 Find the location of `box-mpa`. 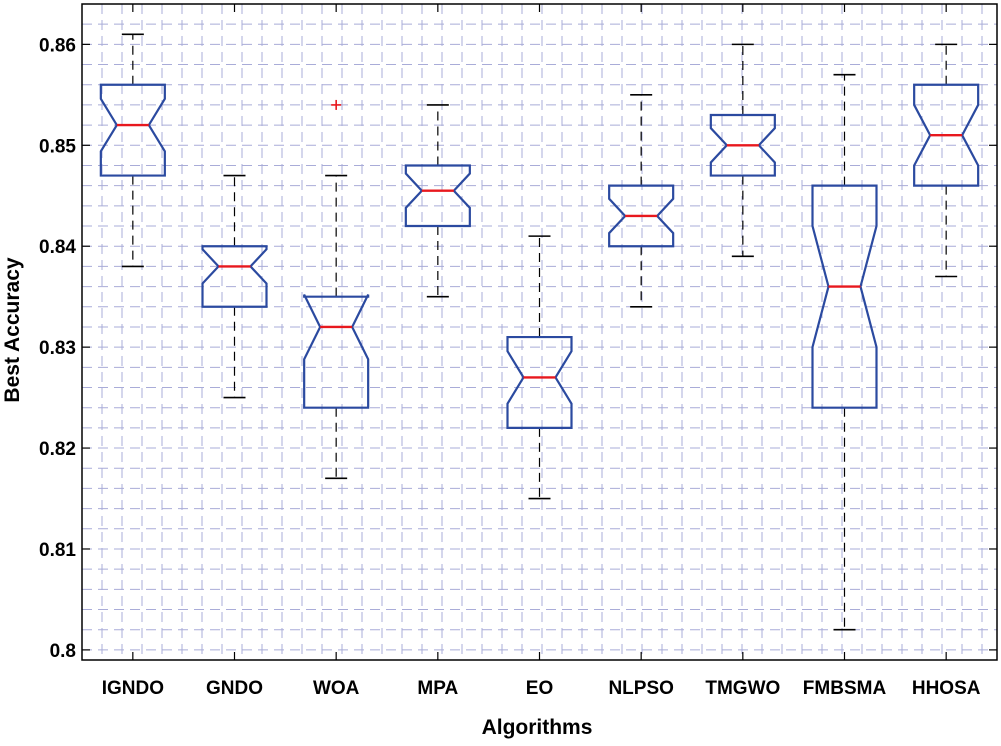

box-mpa is located at coordinates (437, 201).